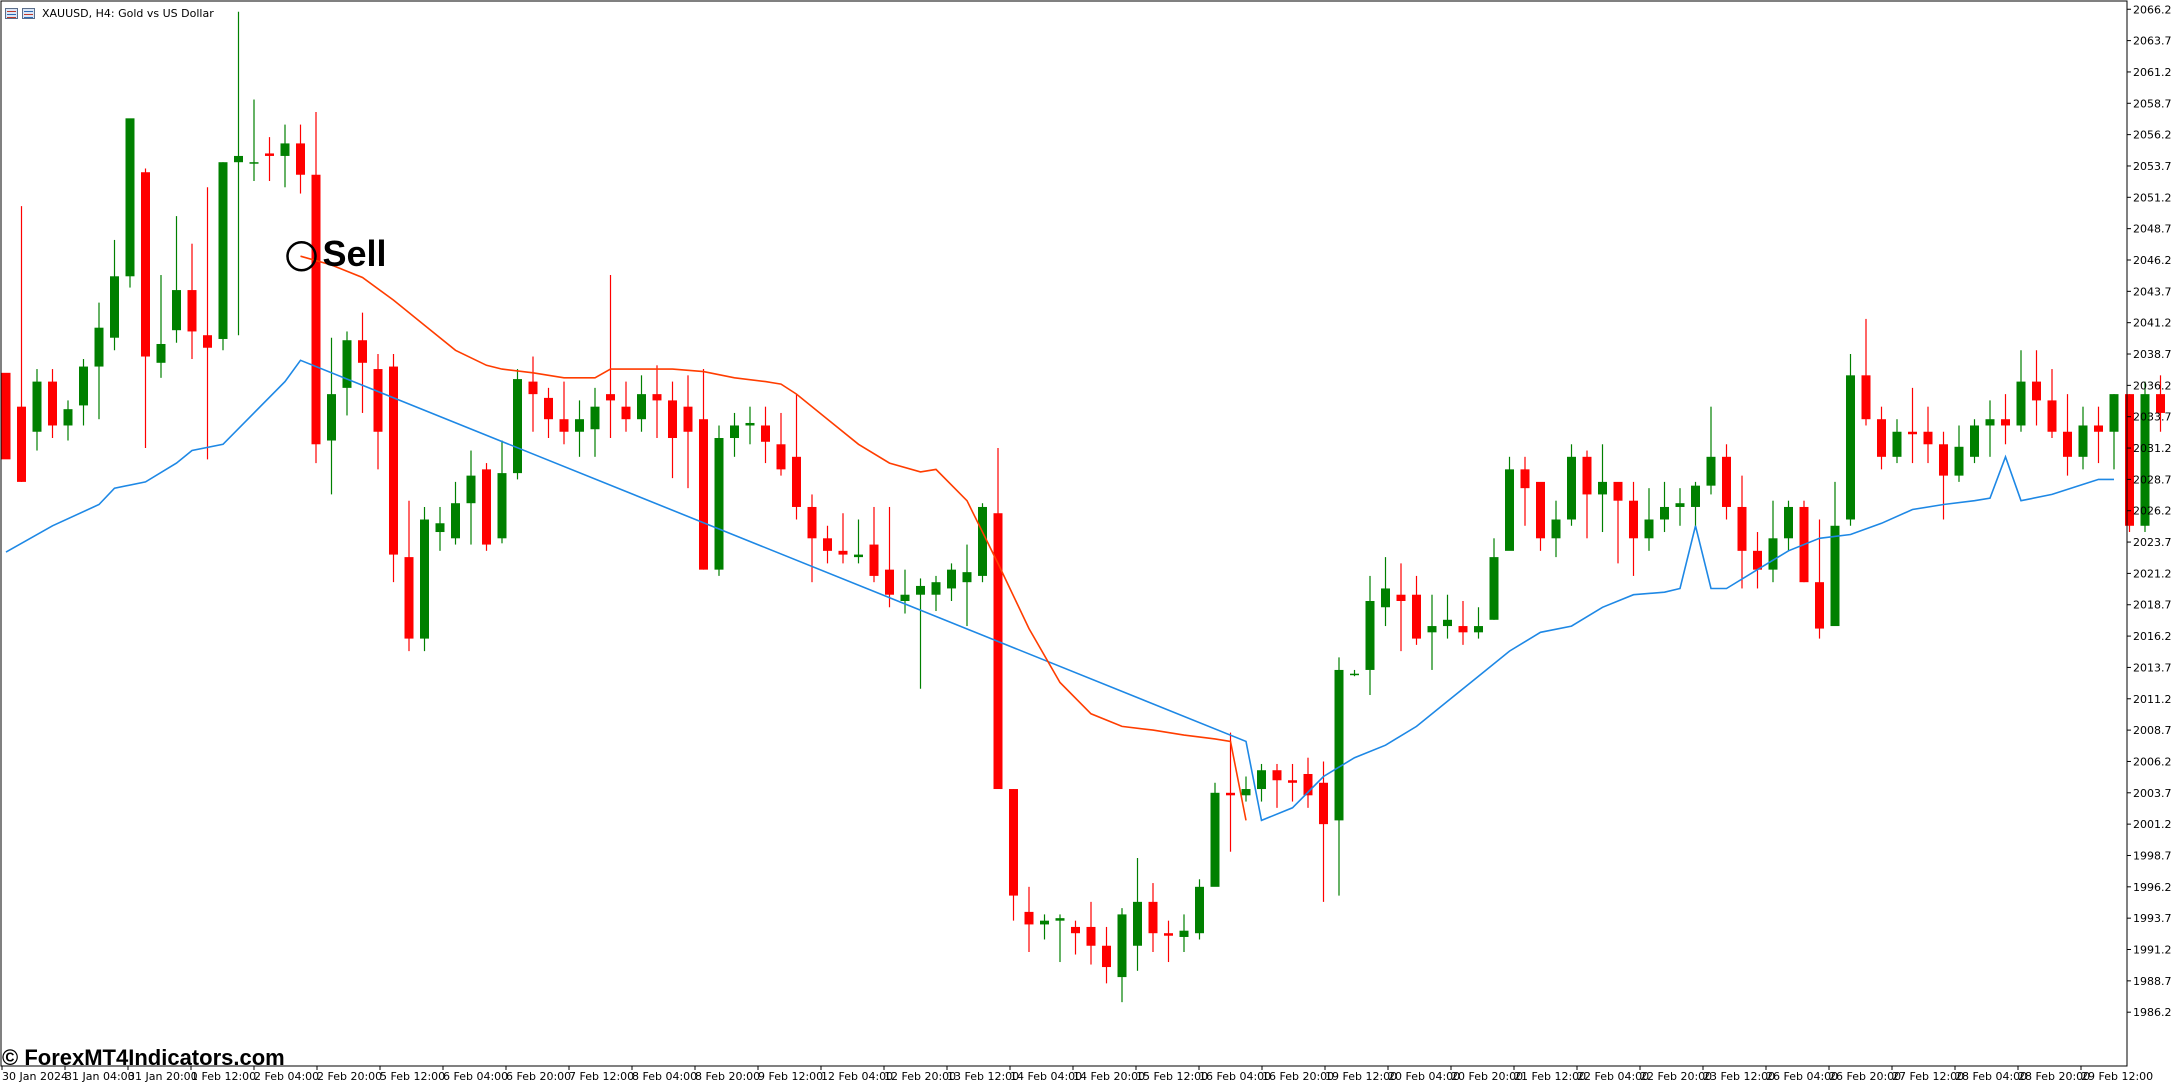 This screenshot has height=1083, width=2171. What do you see at coordinates (163, 1076) in the screenshot?
I see `x-tick-label: 31 Jan 20:00` at bounding box center [163, 1076].